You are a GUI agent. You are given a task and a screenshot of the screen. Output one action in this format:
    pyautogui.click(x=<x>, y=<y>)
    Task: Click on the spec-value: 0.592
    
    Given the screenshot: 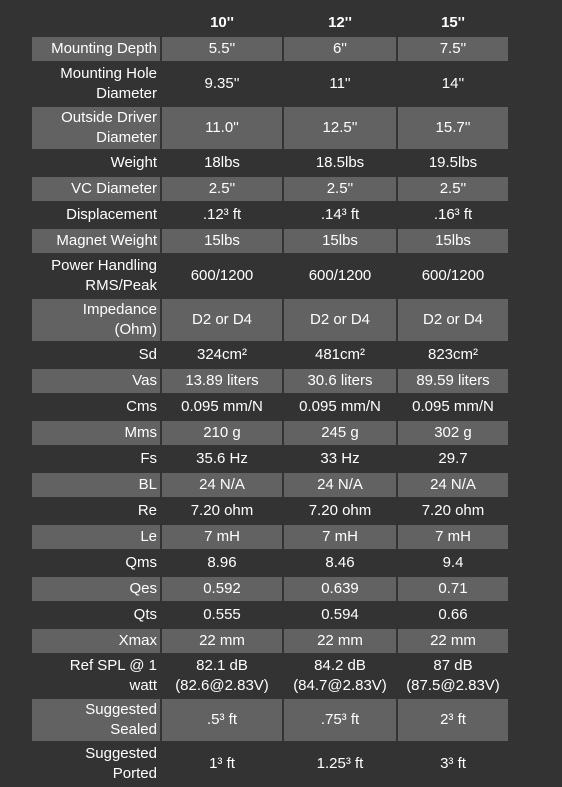 What is the action you would take?
    pyautogui.click(x=222, y=589)
    